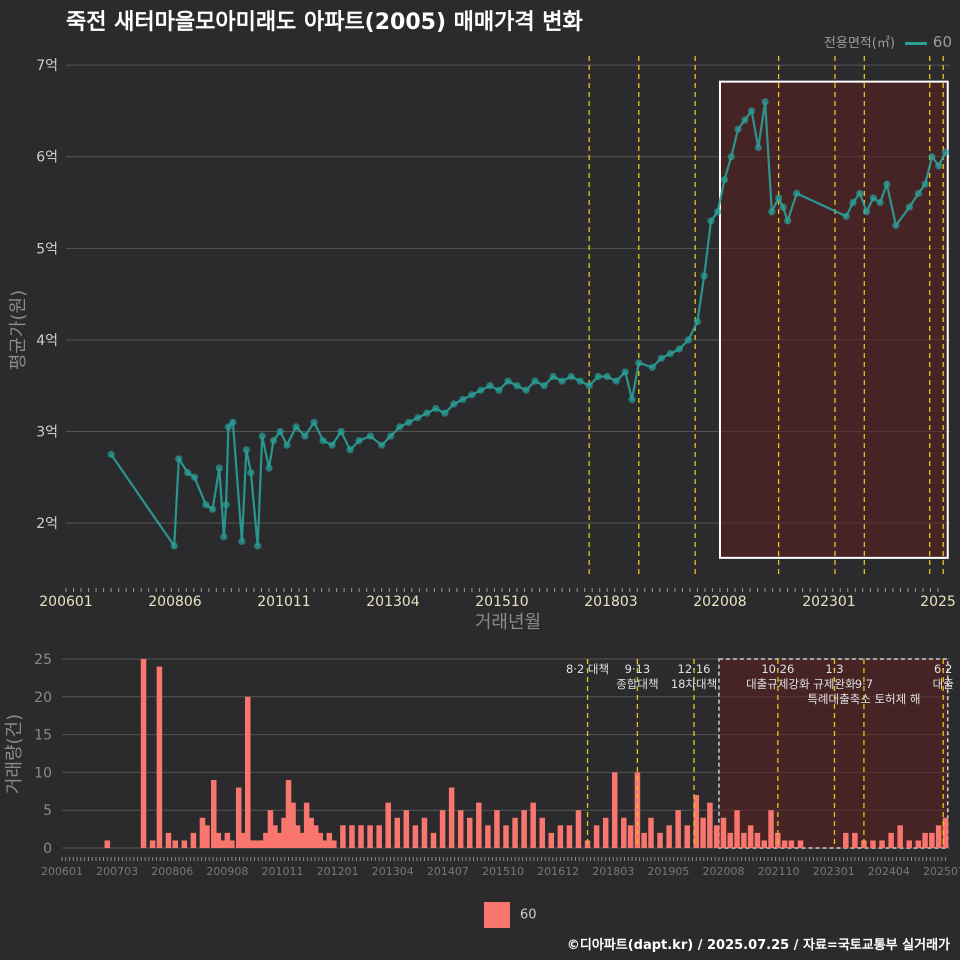  Describe the element at coordinates (834, 684) in the screenshot. I see `volume-policy-text-label: 규제완화` at that location.